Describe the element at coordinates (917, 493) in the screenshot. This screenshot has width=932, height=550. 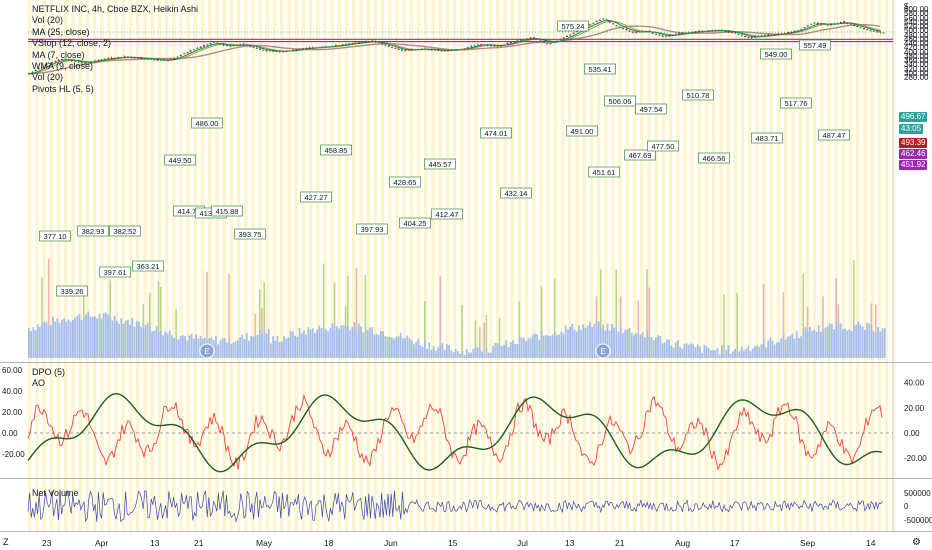
I see `netvol-tick: 500000` at that location.